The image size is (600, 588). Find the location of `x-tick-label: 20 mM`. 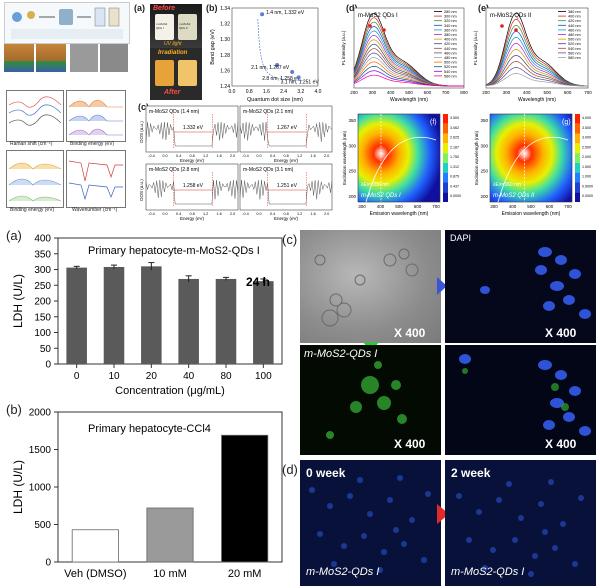

x-tick-label: 20 mM is located at coordinates (245, 574).